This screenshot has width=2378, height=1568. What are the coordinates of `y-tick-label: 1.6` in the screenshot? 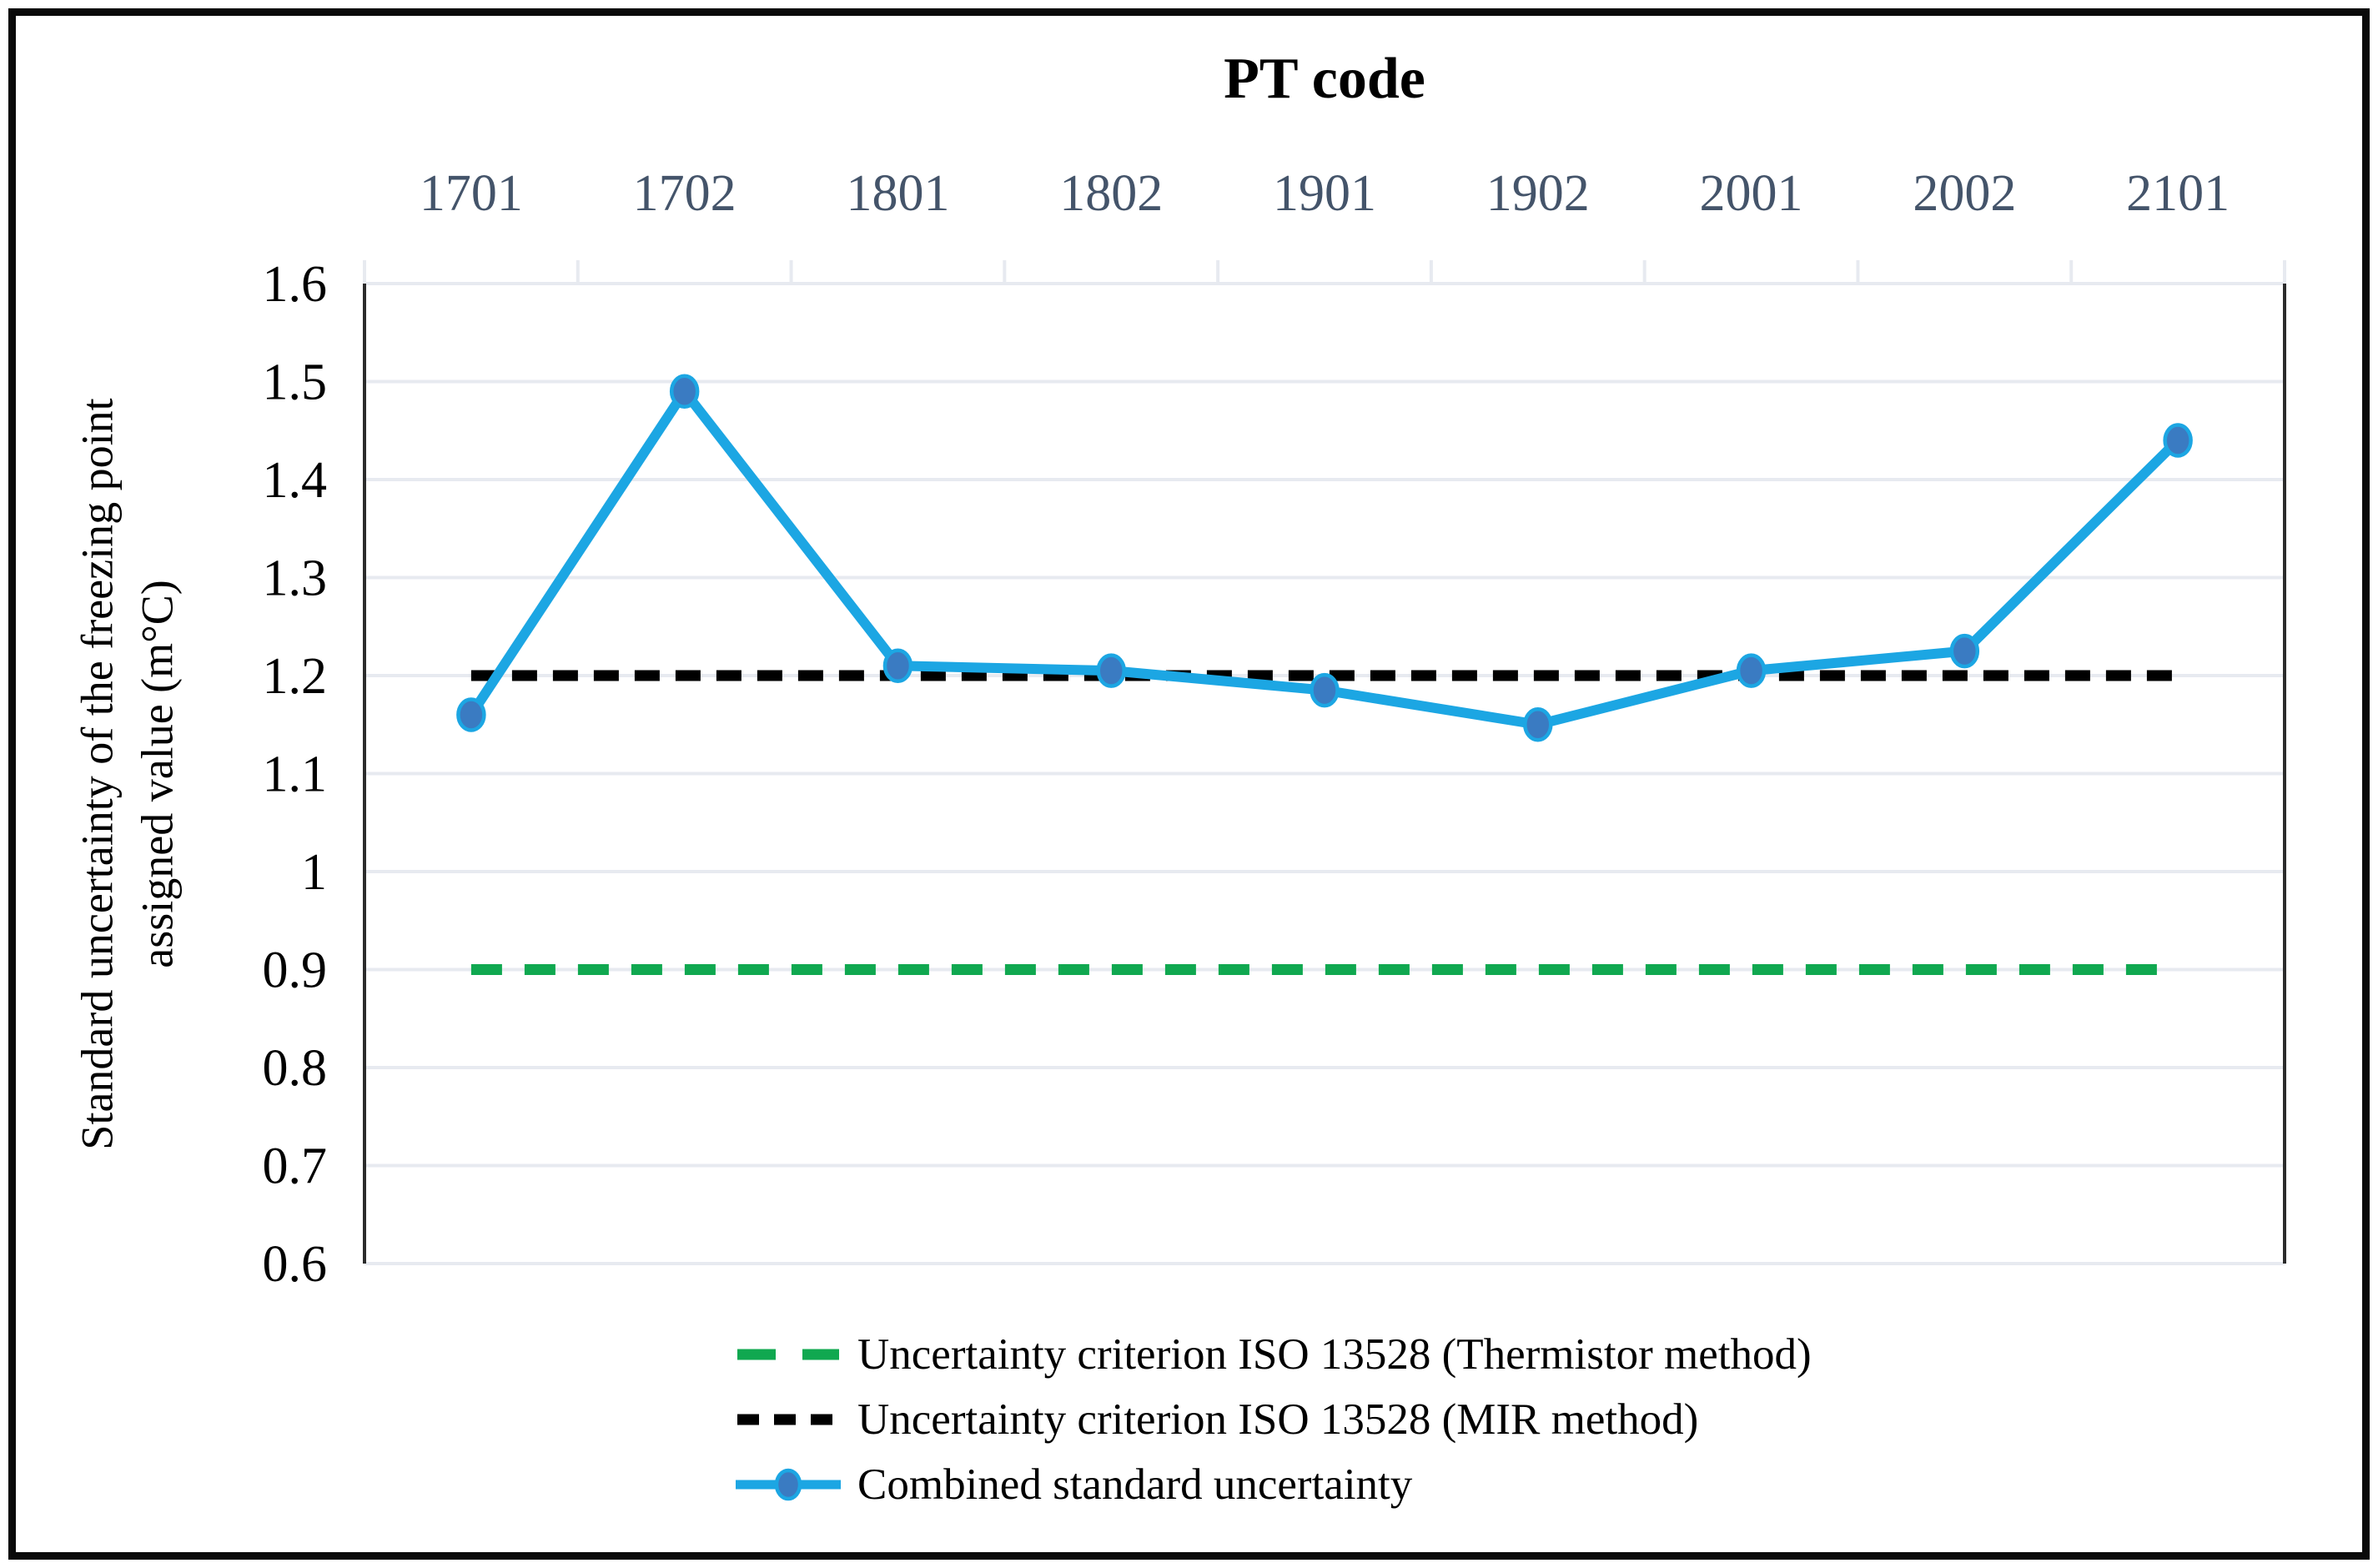 It's located at (296, 284).